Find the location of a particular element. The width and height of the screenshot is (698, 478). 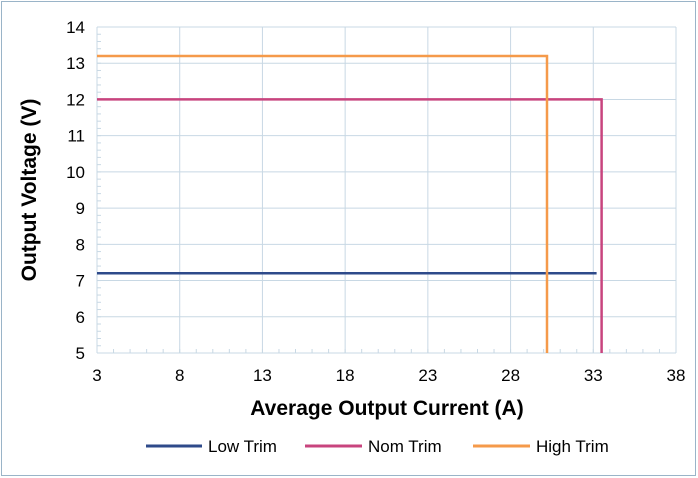

y-tick-label: 7 is located at coordinates (80, 281).